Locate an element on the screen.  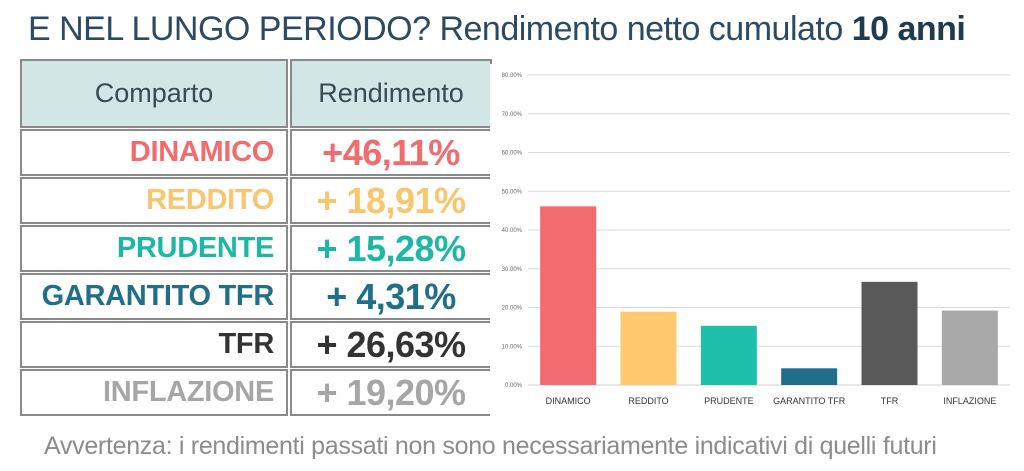
bar-prudente is located at coordinates (728, 355).